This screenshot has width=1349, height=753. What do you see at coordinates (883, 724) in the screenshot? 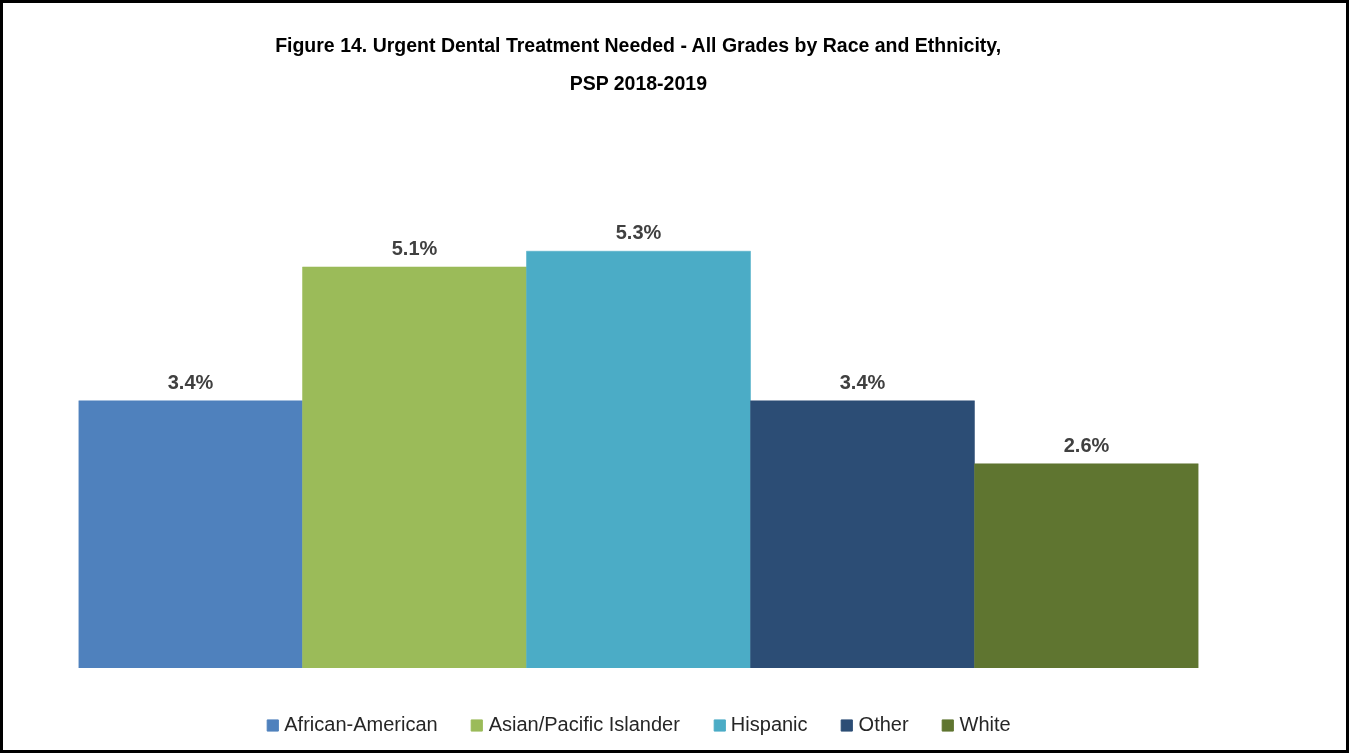
I see `legend-label: Other` at bounding box center [883, 724].